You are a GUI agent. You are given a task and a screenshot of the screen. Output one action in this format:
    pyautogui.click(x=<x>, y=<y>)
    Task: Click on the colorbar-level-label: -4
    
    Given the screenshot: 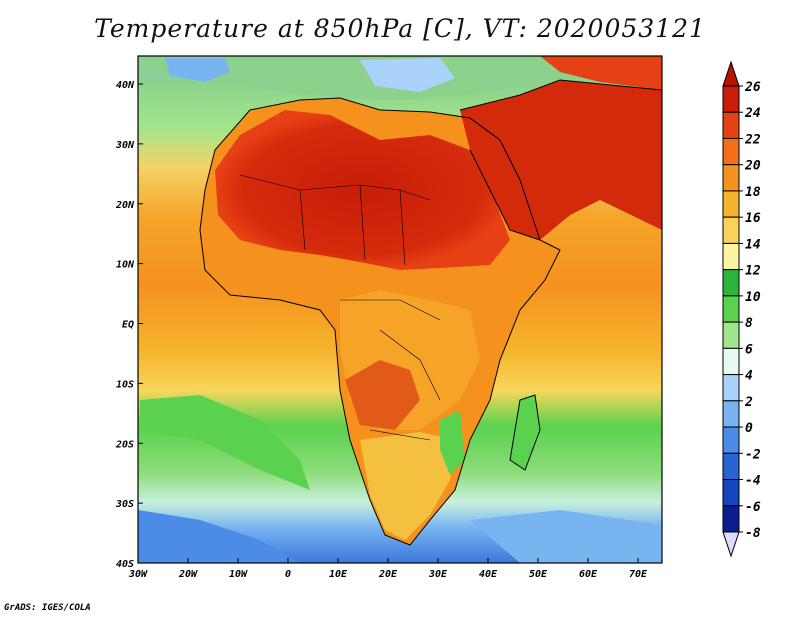 What is the action you would take?
    pyautogui.click(x=753, y=481)
    